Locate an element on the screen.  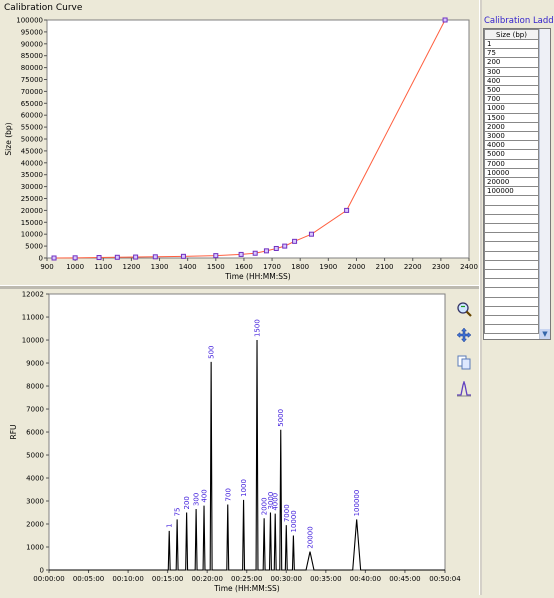
ladder-size-cell: 5000 is located at coordinates (511, 154).